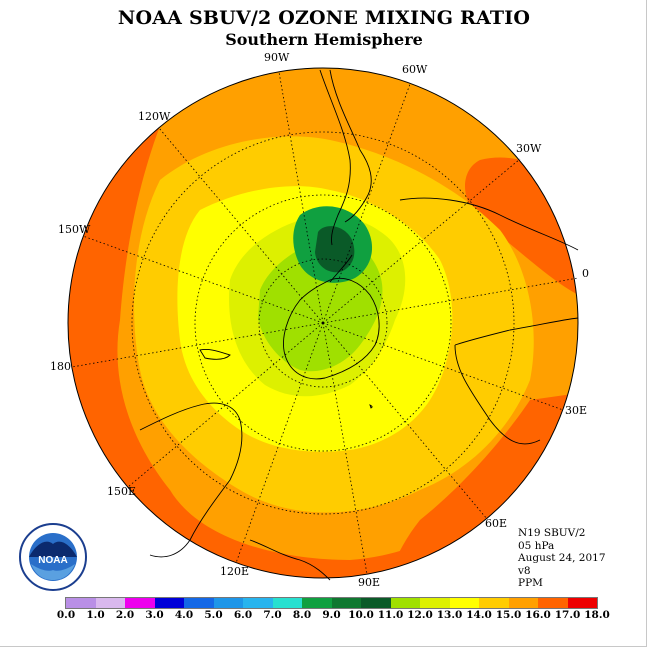 Image resolution: width=648 pixels, height=648 pixels. Describe the element at coordinates (272, 615) in the screenshot. I see `color-scale-tick-label: 7.0` at that location.